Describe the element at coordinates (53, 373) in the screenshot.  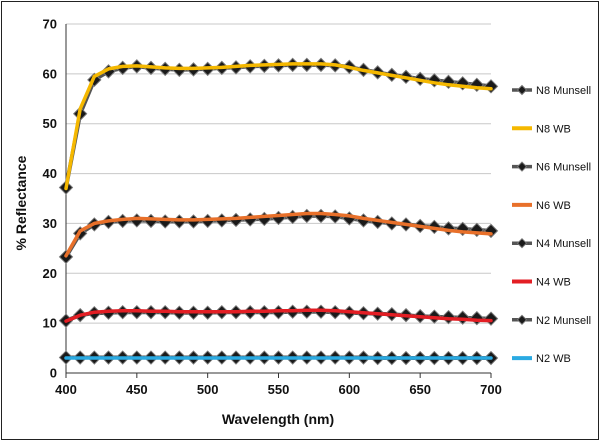
I see `y-tick-label: 0` at that location.